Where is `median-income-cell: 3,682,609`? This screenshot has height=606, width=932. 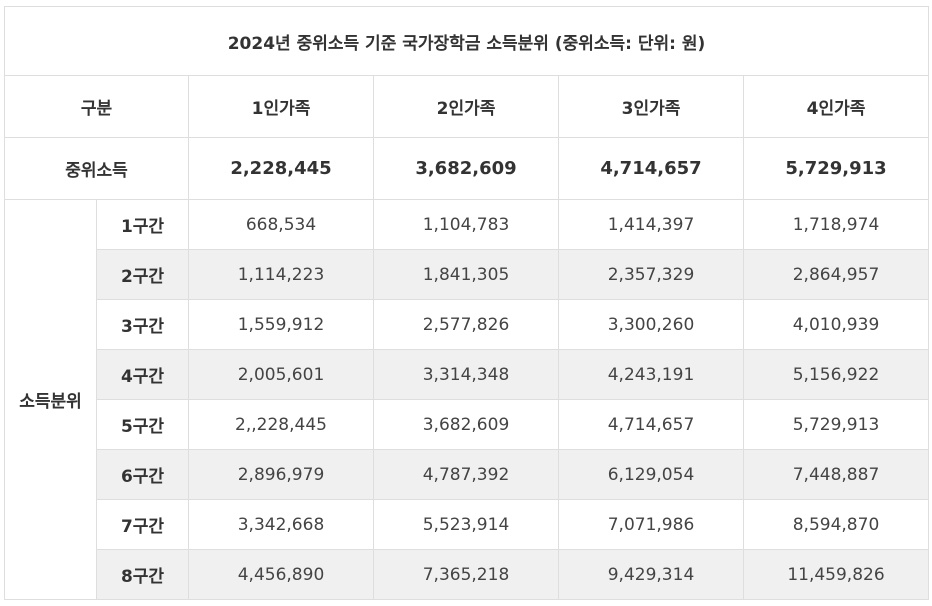 median-income-cell: 3,682,609 is located at coordinates (466, 168).